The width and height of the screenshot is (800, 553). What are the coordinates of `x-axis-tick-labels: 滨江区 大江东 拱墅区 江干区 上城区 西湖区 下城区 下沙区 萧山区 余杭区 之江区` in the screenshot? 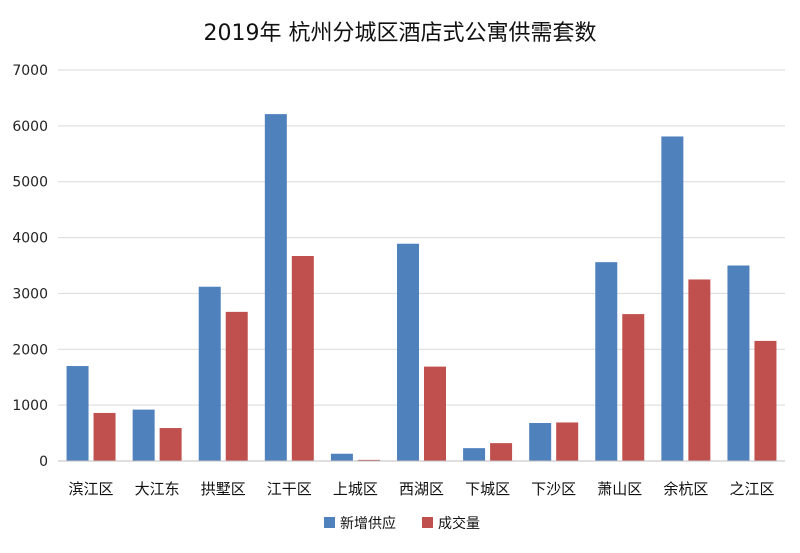 It's located at (422, 489).